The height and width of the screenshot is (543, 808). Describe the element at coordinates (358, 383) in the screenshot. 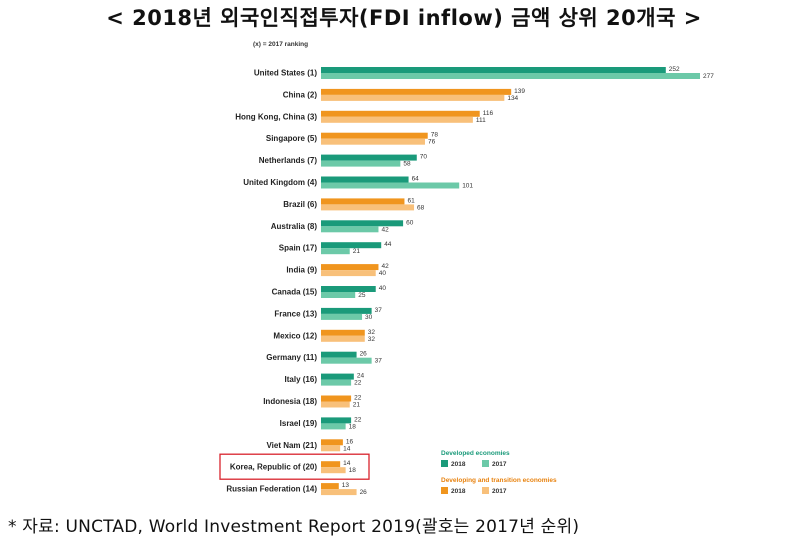

I see `value-label-2017: 22` at that location.